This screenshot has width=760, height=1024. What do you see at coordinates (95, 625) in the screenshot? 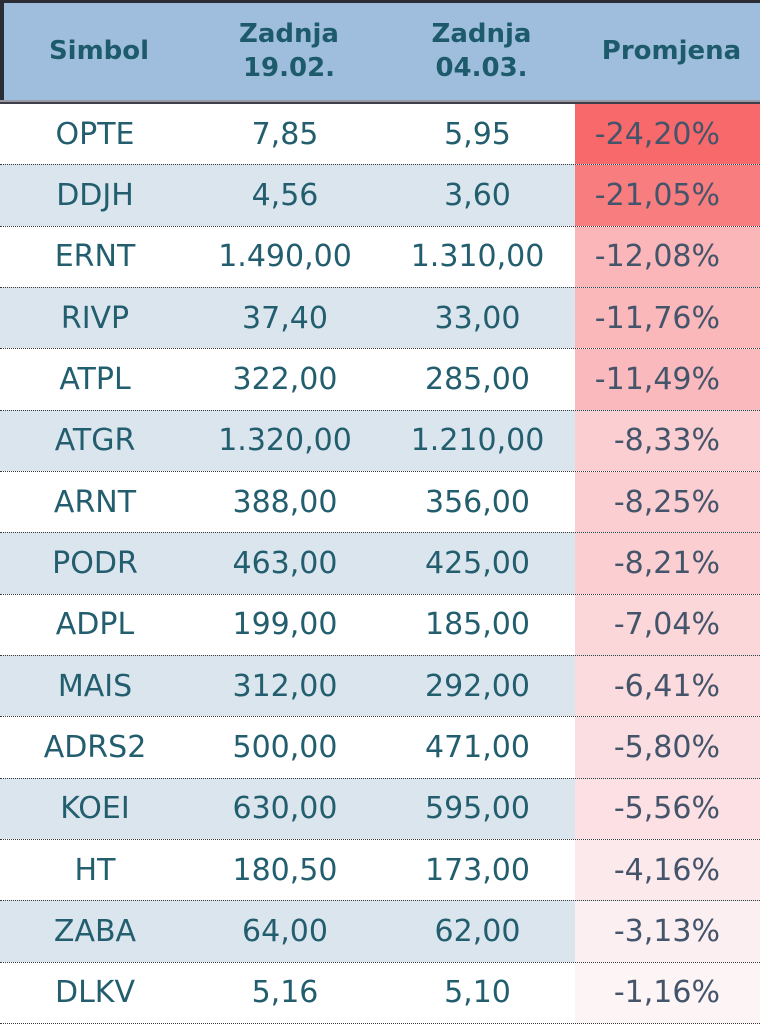
I see `symbol-cell: ADPL` at bounding box center [95, 625].